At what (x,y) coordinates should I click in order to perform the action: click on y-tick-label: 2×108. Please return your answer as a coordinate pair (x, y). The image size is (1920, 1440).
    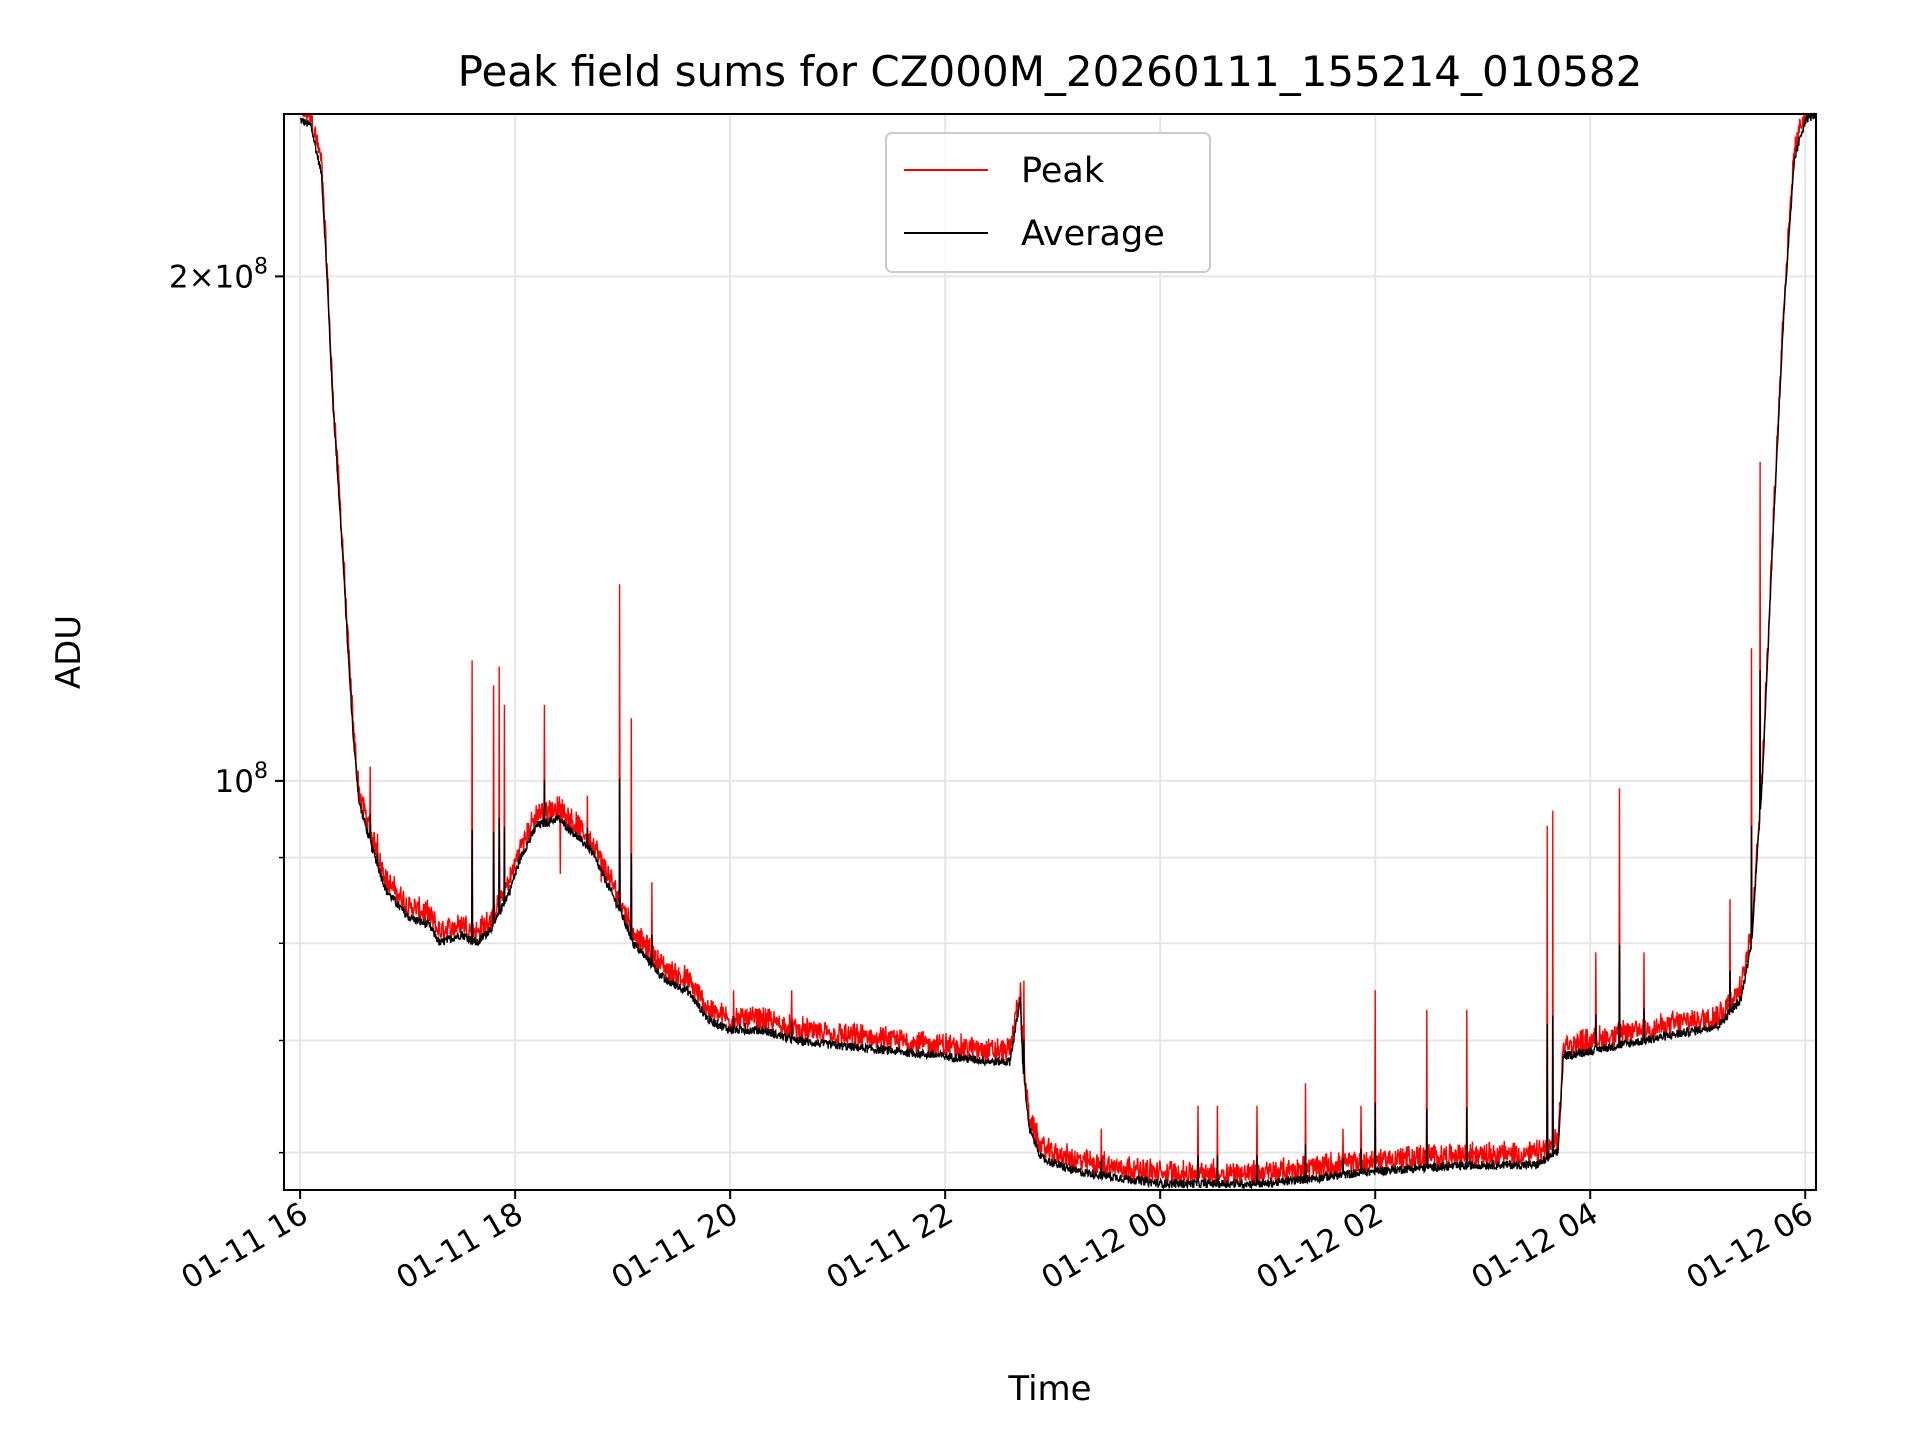
    Looking at the image, I should click on (218, 274).